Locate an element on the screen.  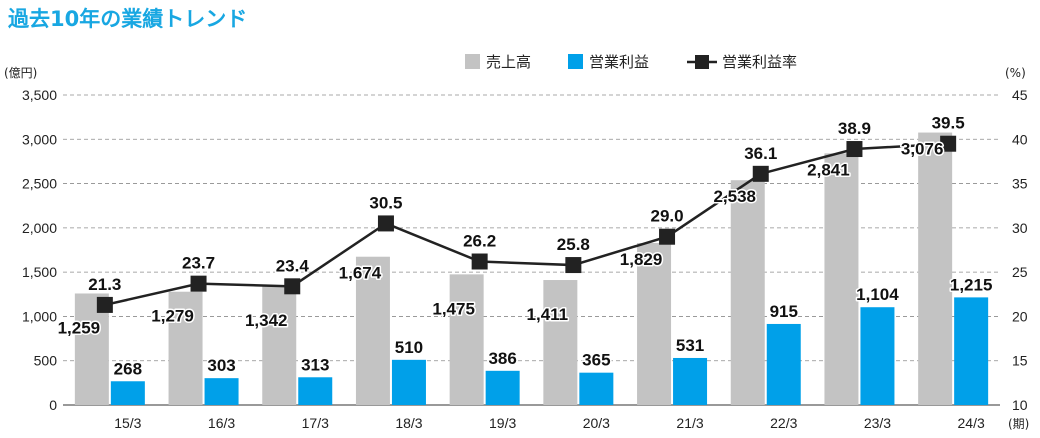
right-axis-tick: 40 is located at coordinates (1020, 139).